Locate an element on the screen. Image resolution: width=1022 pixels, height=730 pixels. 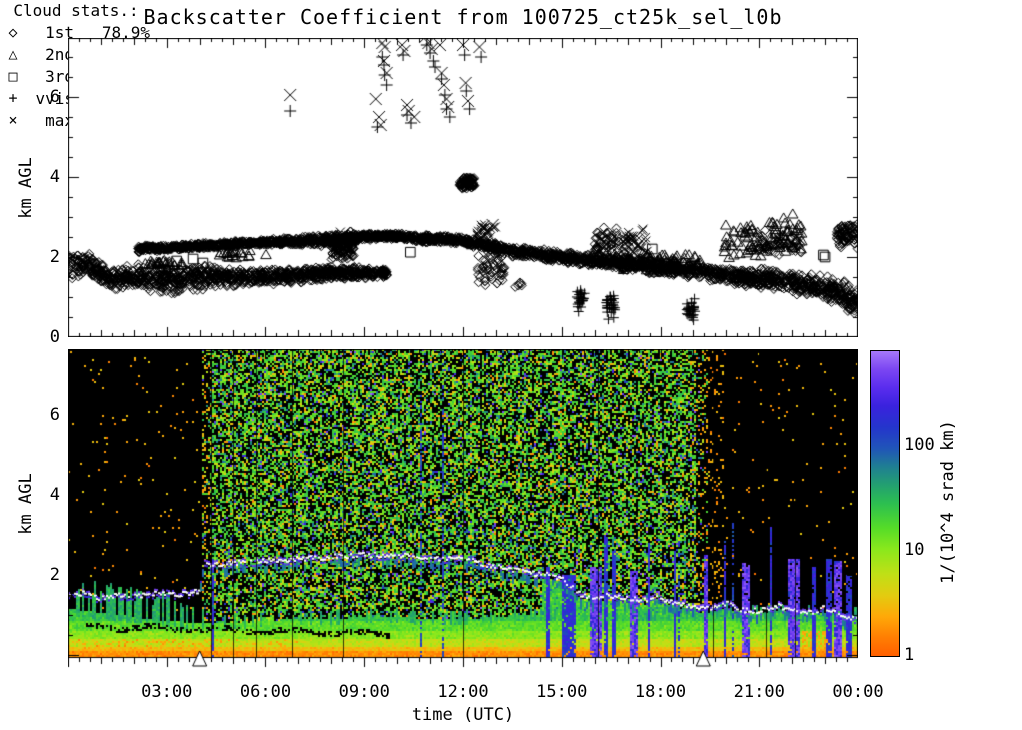
top-y-axis-label: km AGL is located at coordinates (26, 188).